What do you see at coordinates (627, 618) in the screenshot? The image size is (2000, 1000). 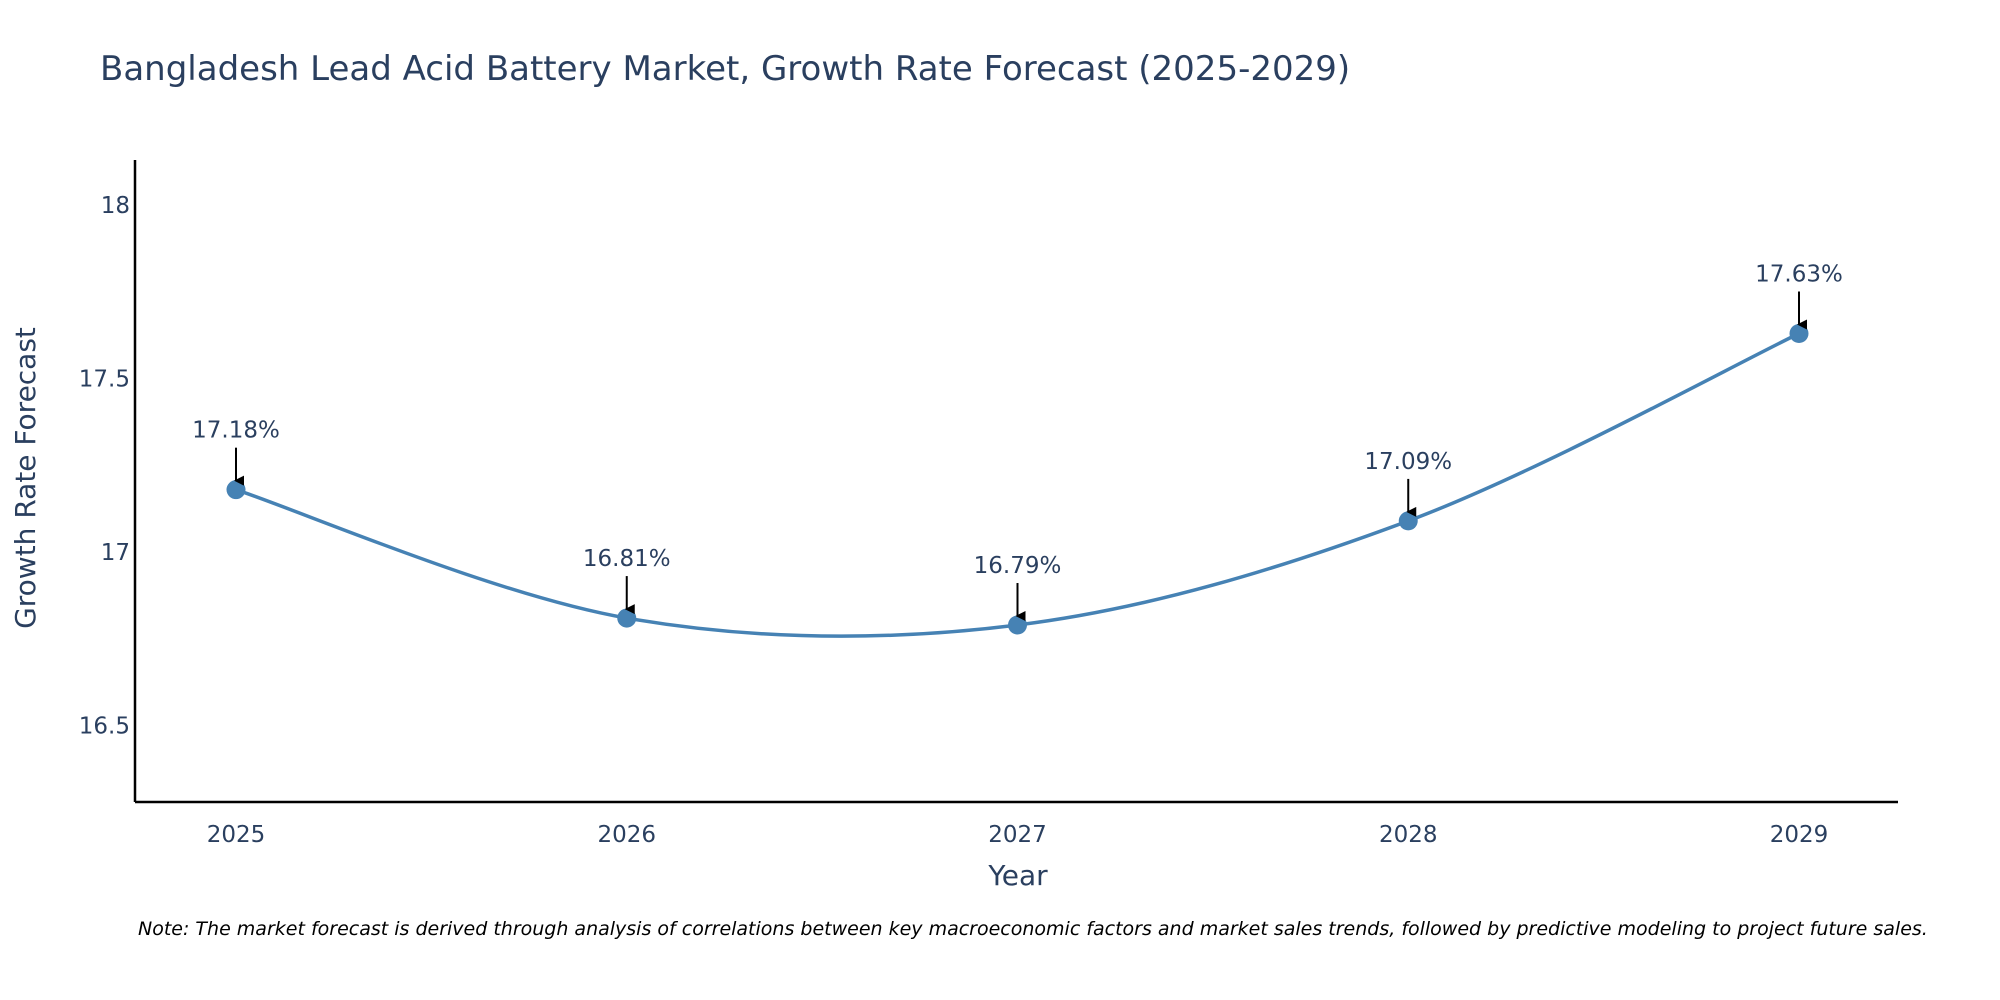 I see `data-point-2026` at bounding box center [627, 618].